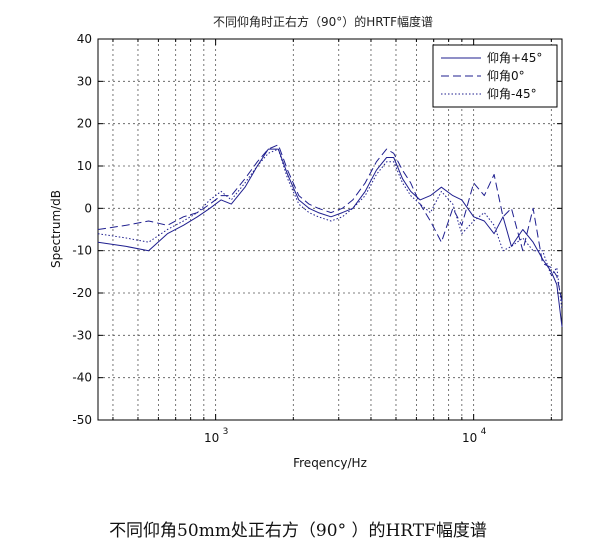 The height and width of the screenshot is (546, 596). Describe the element at coordinates (88, 208) in the screenshot. I see `y-tick-label: 0` at that location.